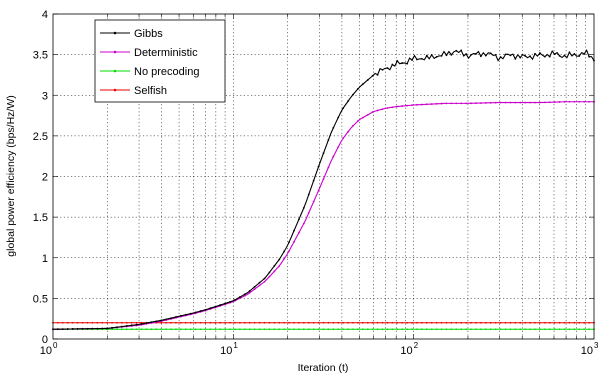 The image size is (603, 374). What do you see at coordinates (160, 61) in the screenshot?
I see `legend: Gibbs Deterministic No precoding Selfish` at bounding box center [160, 61].